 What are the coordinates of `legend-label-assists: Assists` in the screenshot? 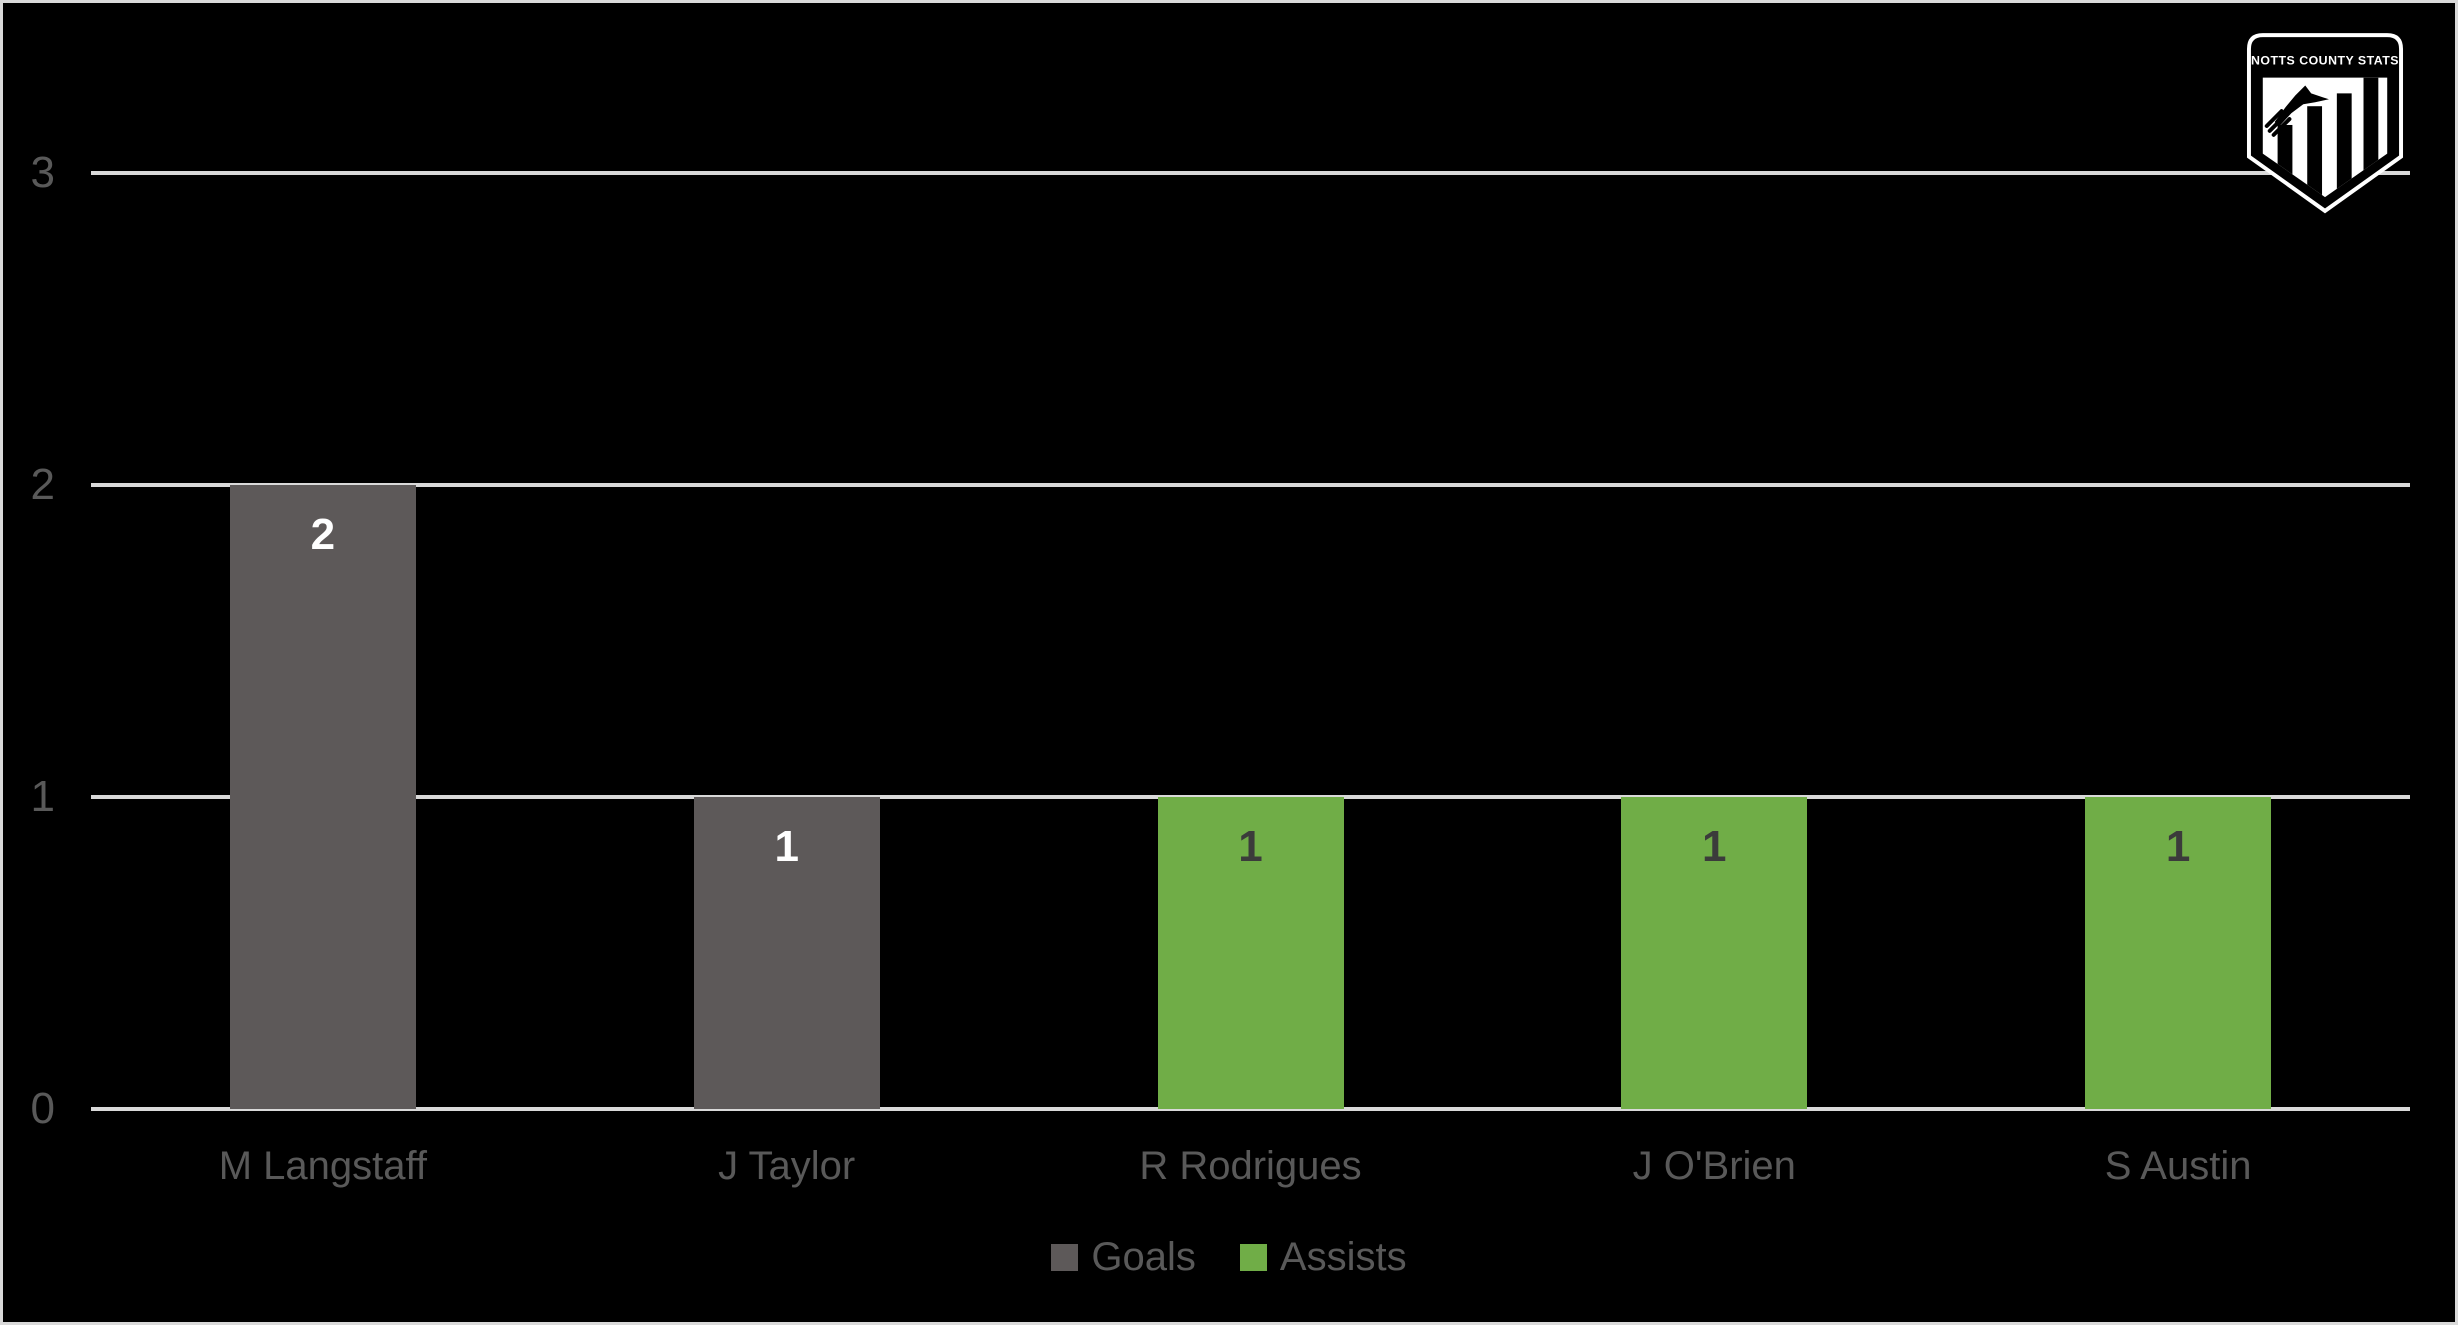 It's located at (1343, 1257).